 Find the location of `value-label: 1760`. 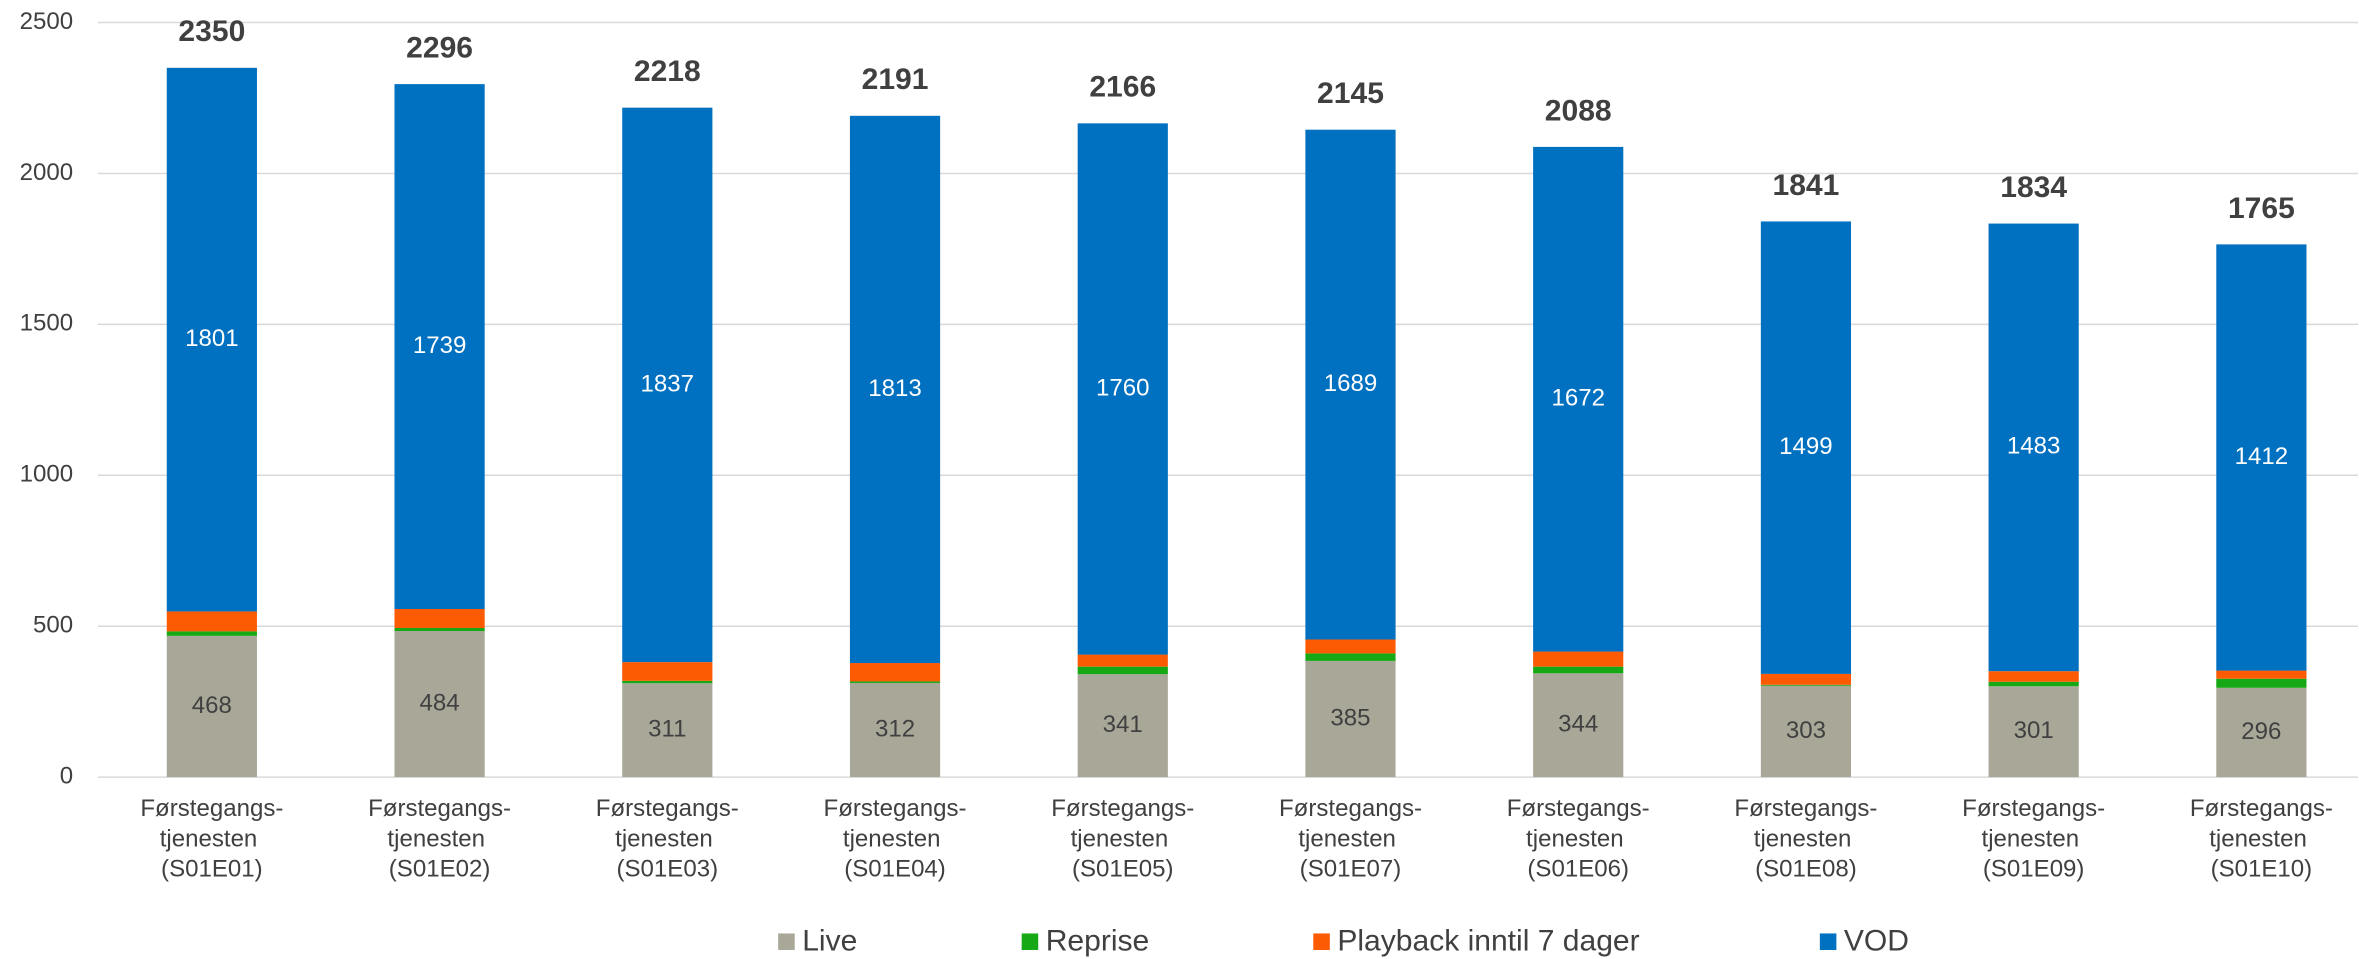

value-label: 1760 is located at coordinates (1123, 387).